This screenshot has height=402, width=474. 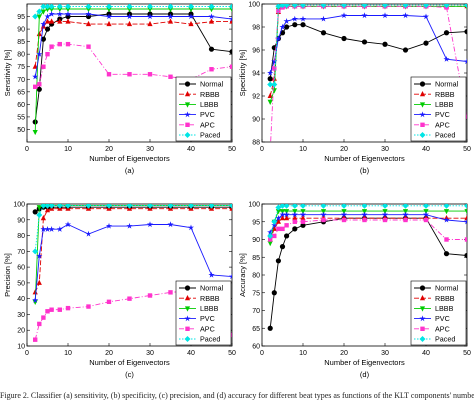 I want to click on legend-label-paced: Paced, so click(x=210, y=135).